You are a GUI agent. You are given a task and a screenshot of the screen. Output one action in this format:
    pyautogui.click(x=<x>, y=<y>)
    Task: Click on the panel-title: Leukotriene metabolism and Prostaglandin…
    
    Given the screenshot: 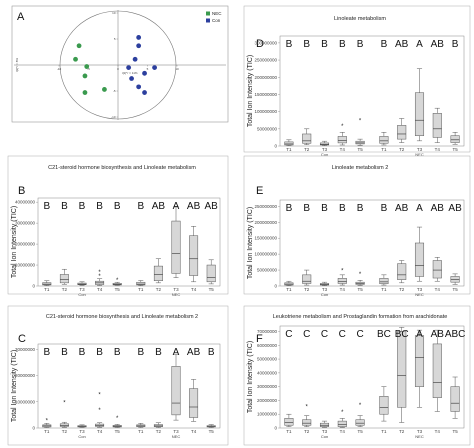 What is the action you would take?
    pyautogui.click(x=360, y=317)
    